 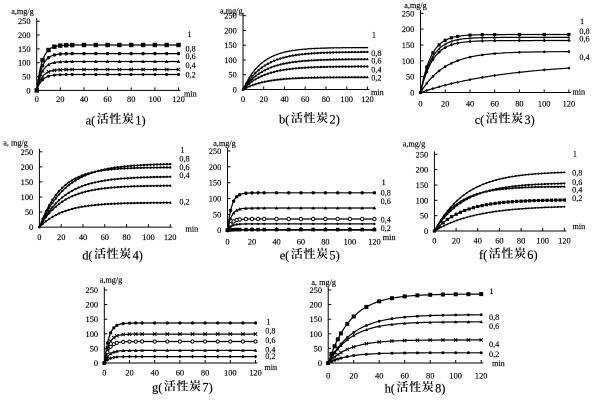 What do you see at coordinates (87, 255) in the screenshot?
I see `svg-text: d(` at bounding box center [87, 255].